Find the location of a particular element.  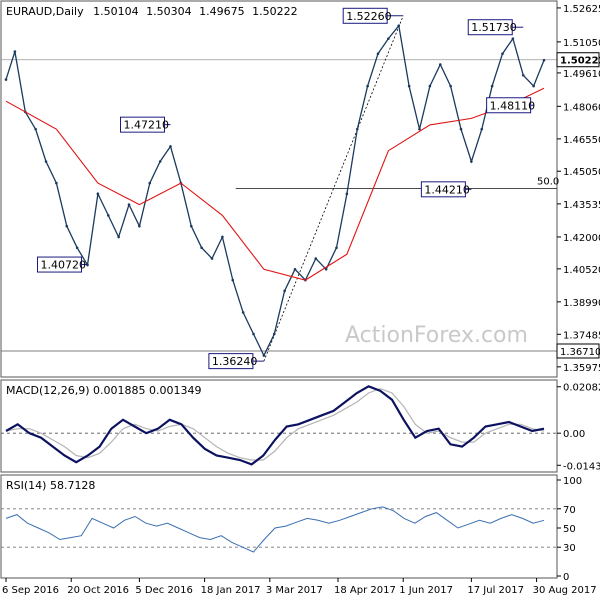

date-tick-label: 1 Jun 2017 is located at coordinates (426, 590).